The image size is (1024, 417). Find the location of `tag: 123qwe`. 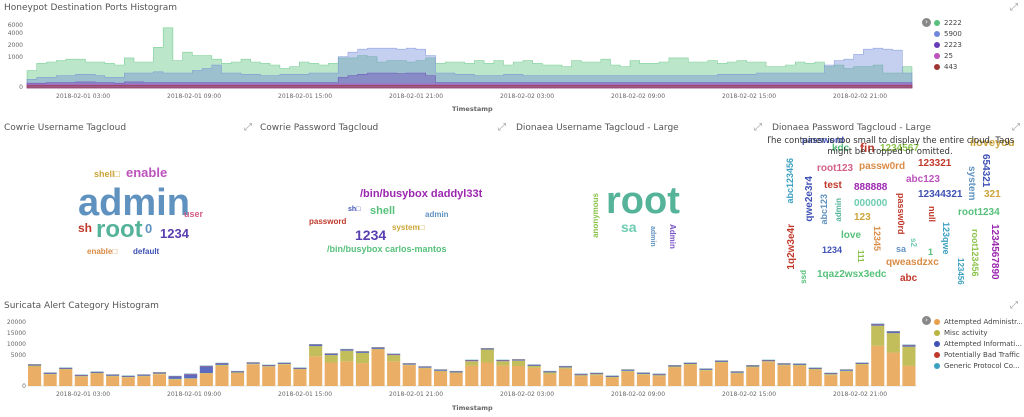

tag: 123qwe is located at coordinates (946, 238).